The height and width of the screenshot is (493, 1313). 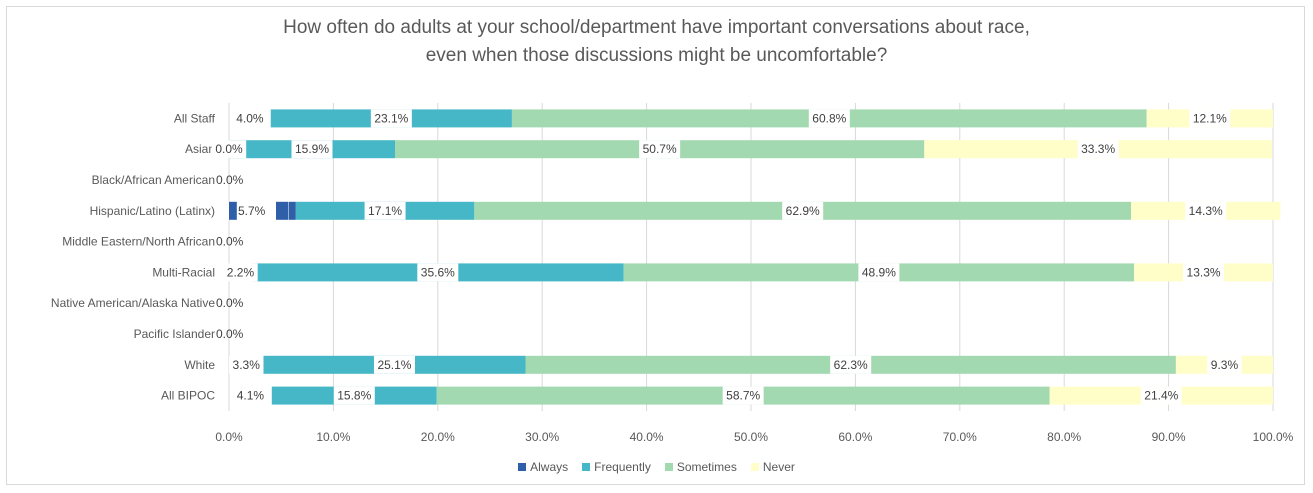 What do you see at coordinates (188, 396) in the screenshot?
I see `category-label: All BIPOC` at bounding box center [188, 396].